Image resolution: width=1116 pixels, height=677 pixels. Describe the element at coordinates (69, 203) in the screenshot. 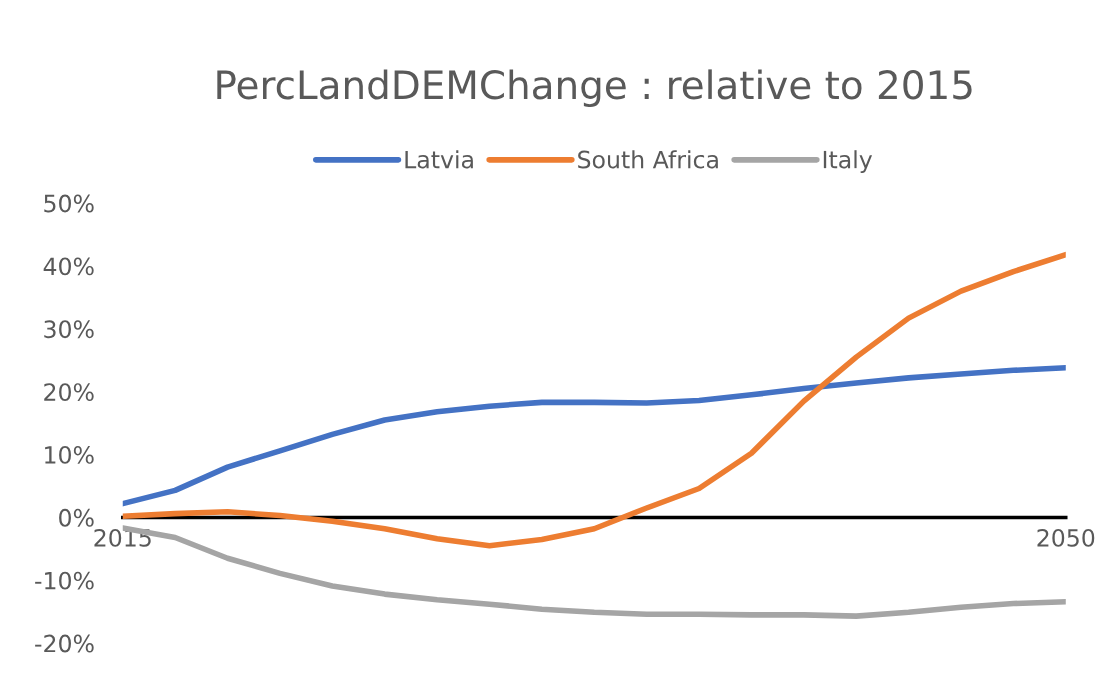

I see `y-tick-label: 50%` at that location.